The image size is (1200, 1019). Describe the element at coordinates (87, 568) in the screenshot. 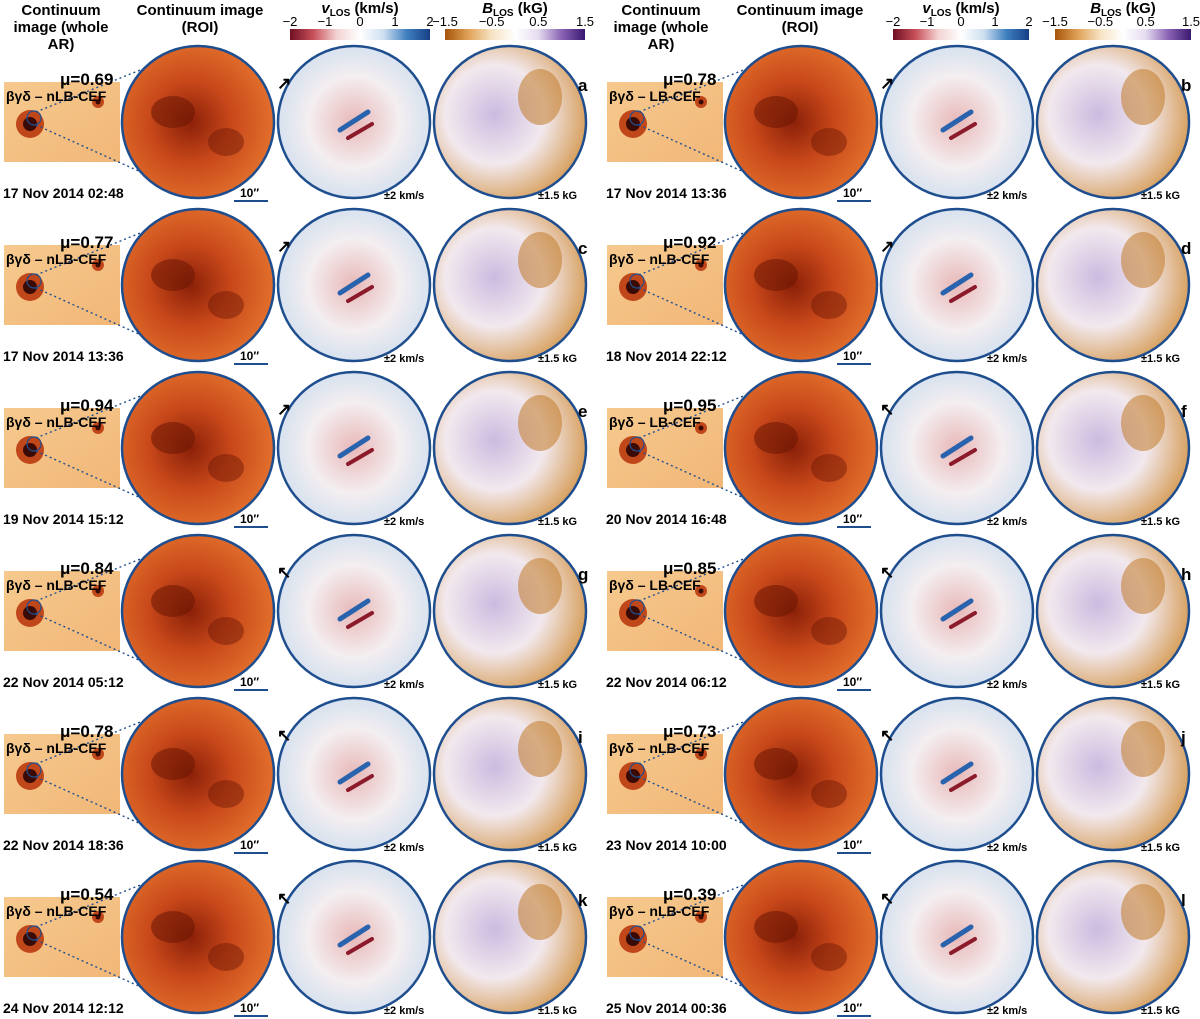

I see `mu-value: μ=0.84` at that location.